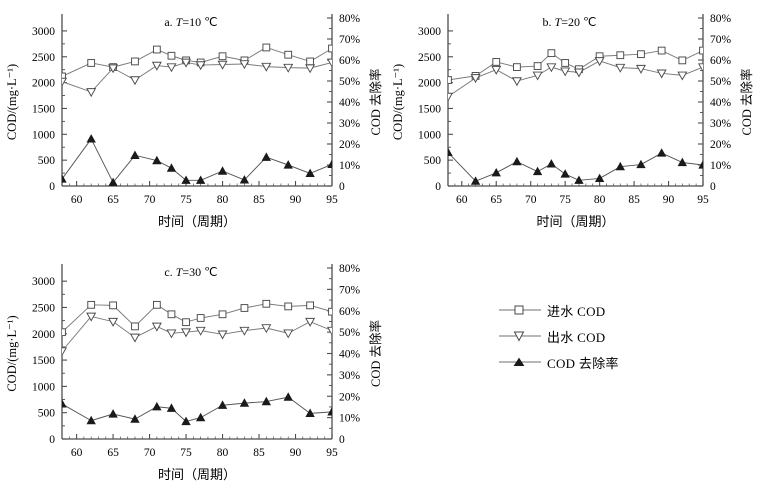 This screenshot has height=503, width=761. Describe the element at coordinates (597, 337) in the screenshot. I see `figure-legend: 进水 COD 出水 COD COD 去除率` at that location.